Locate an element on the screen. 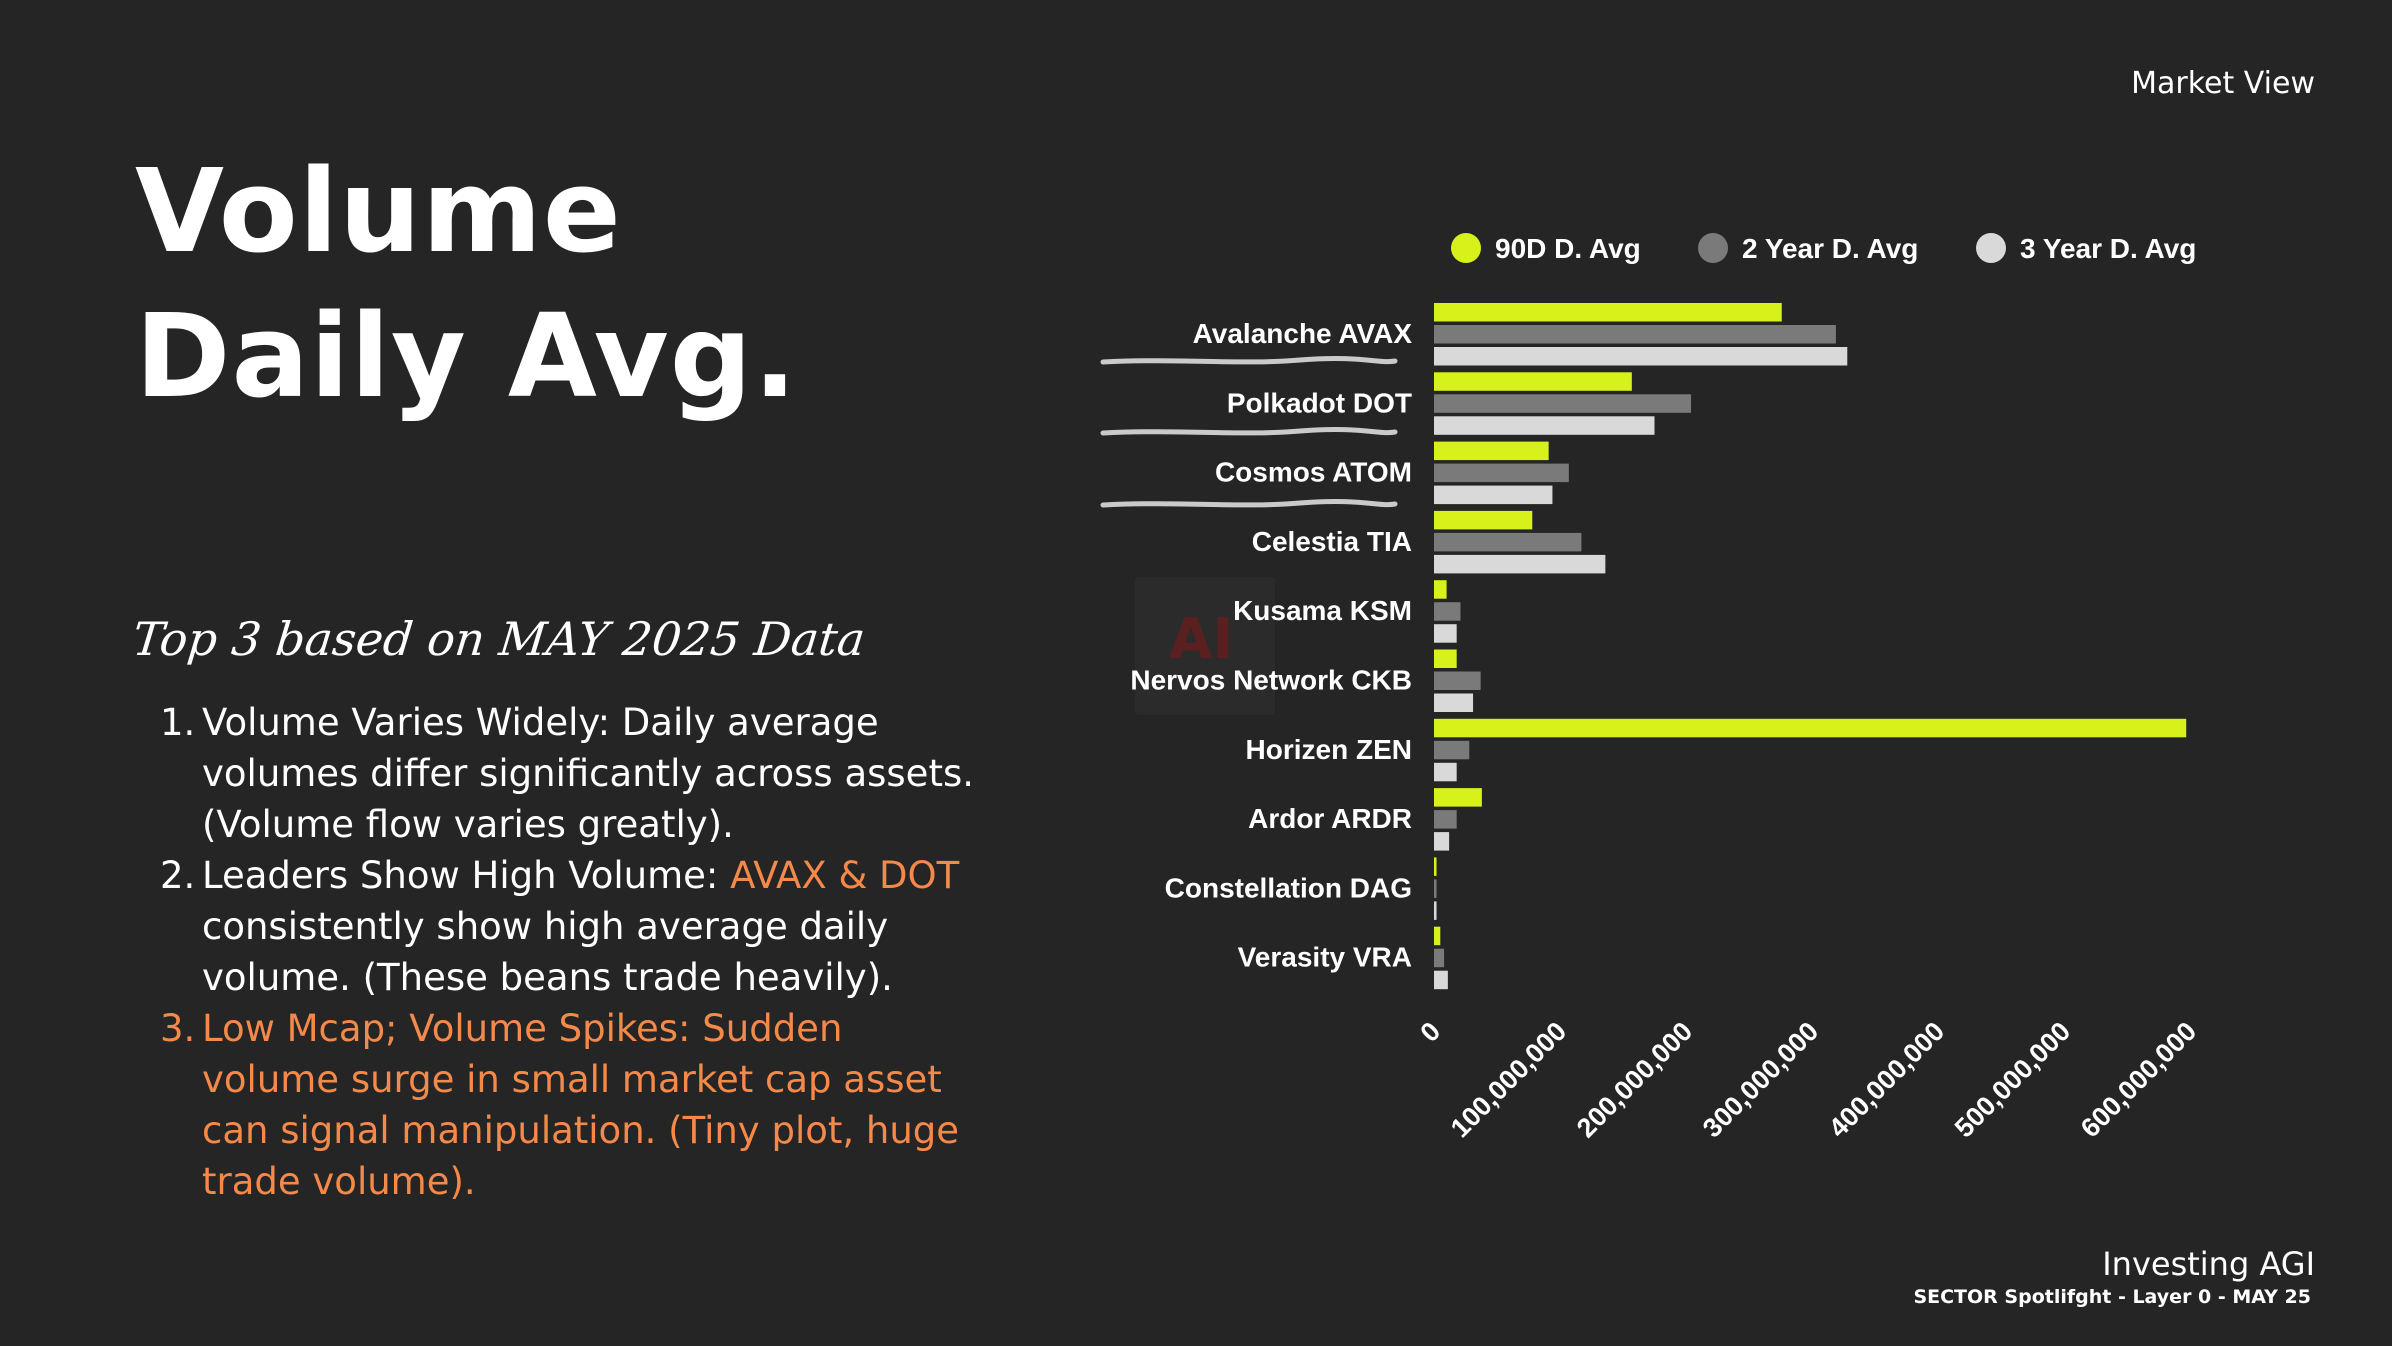 The image size is (2392, 1346). watermark-text: AI is located at coordinates (1201, 639).